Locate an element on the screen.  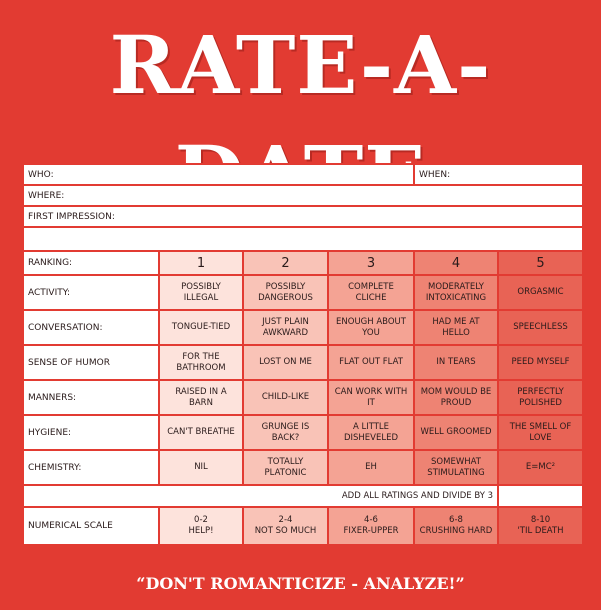
scale-desc: FIXER-UPPER is located at coordinates (371, 531).